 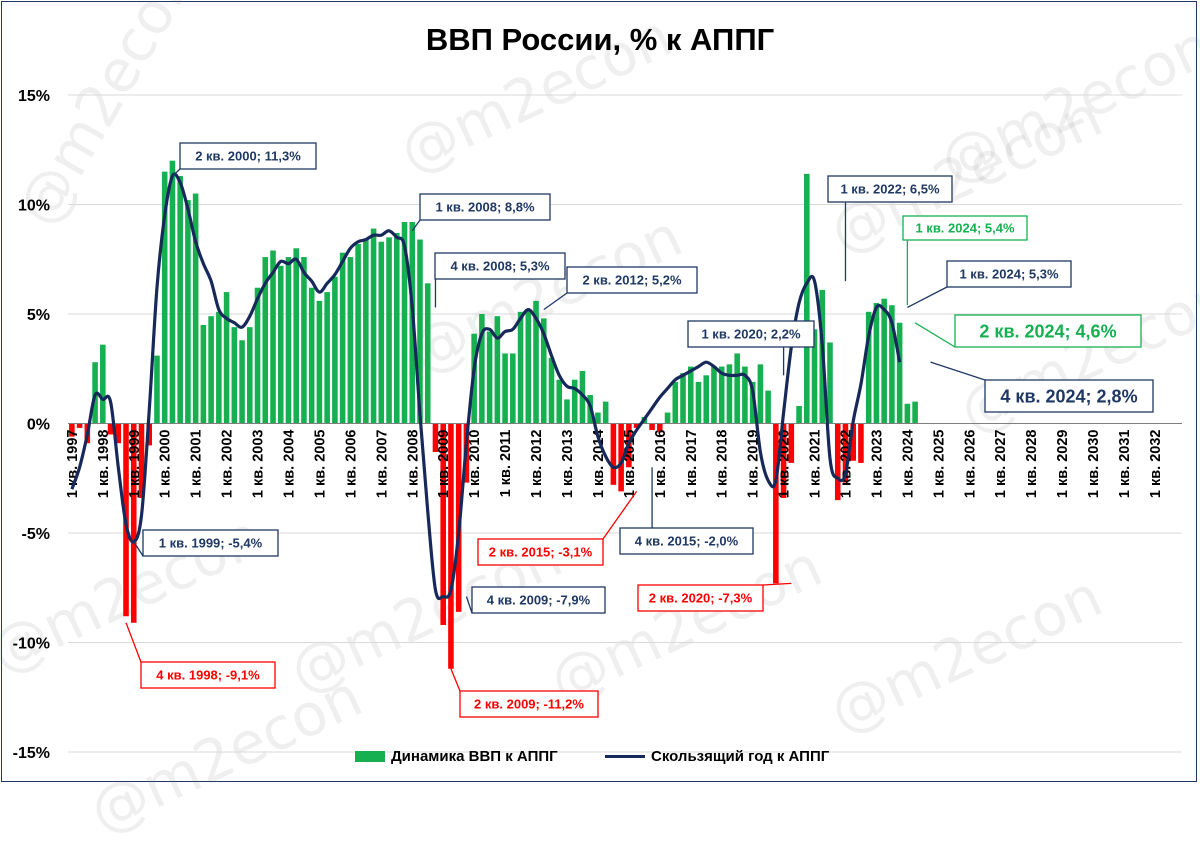 What do you see at coordinates (539, 600) in the screenshot?
I see `callout-label: 4 кв. 2009; -7,9%` at bounding box center [539, 600].